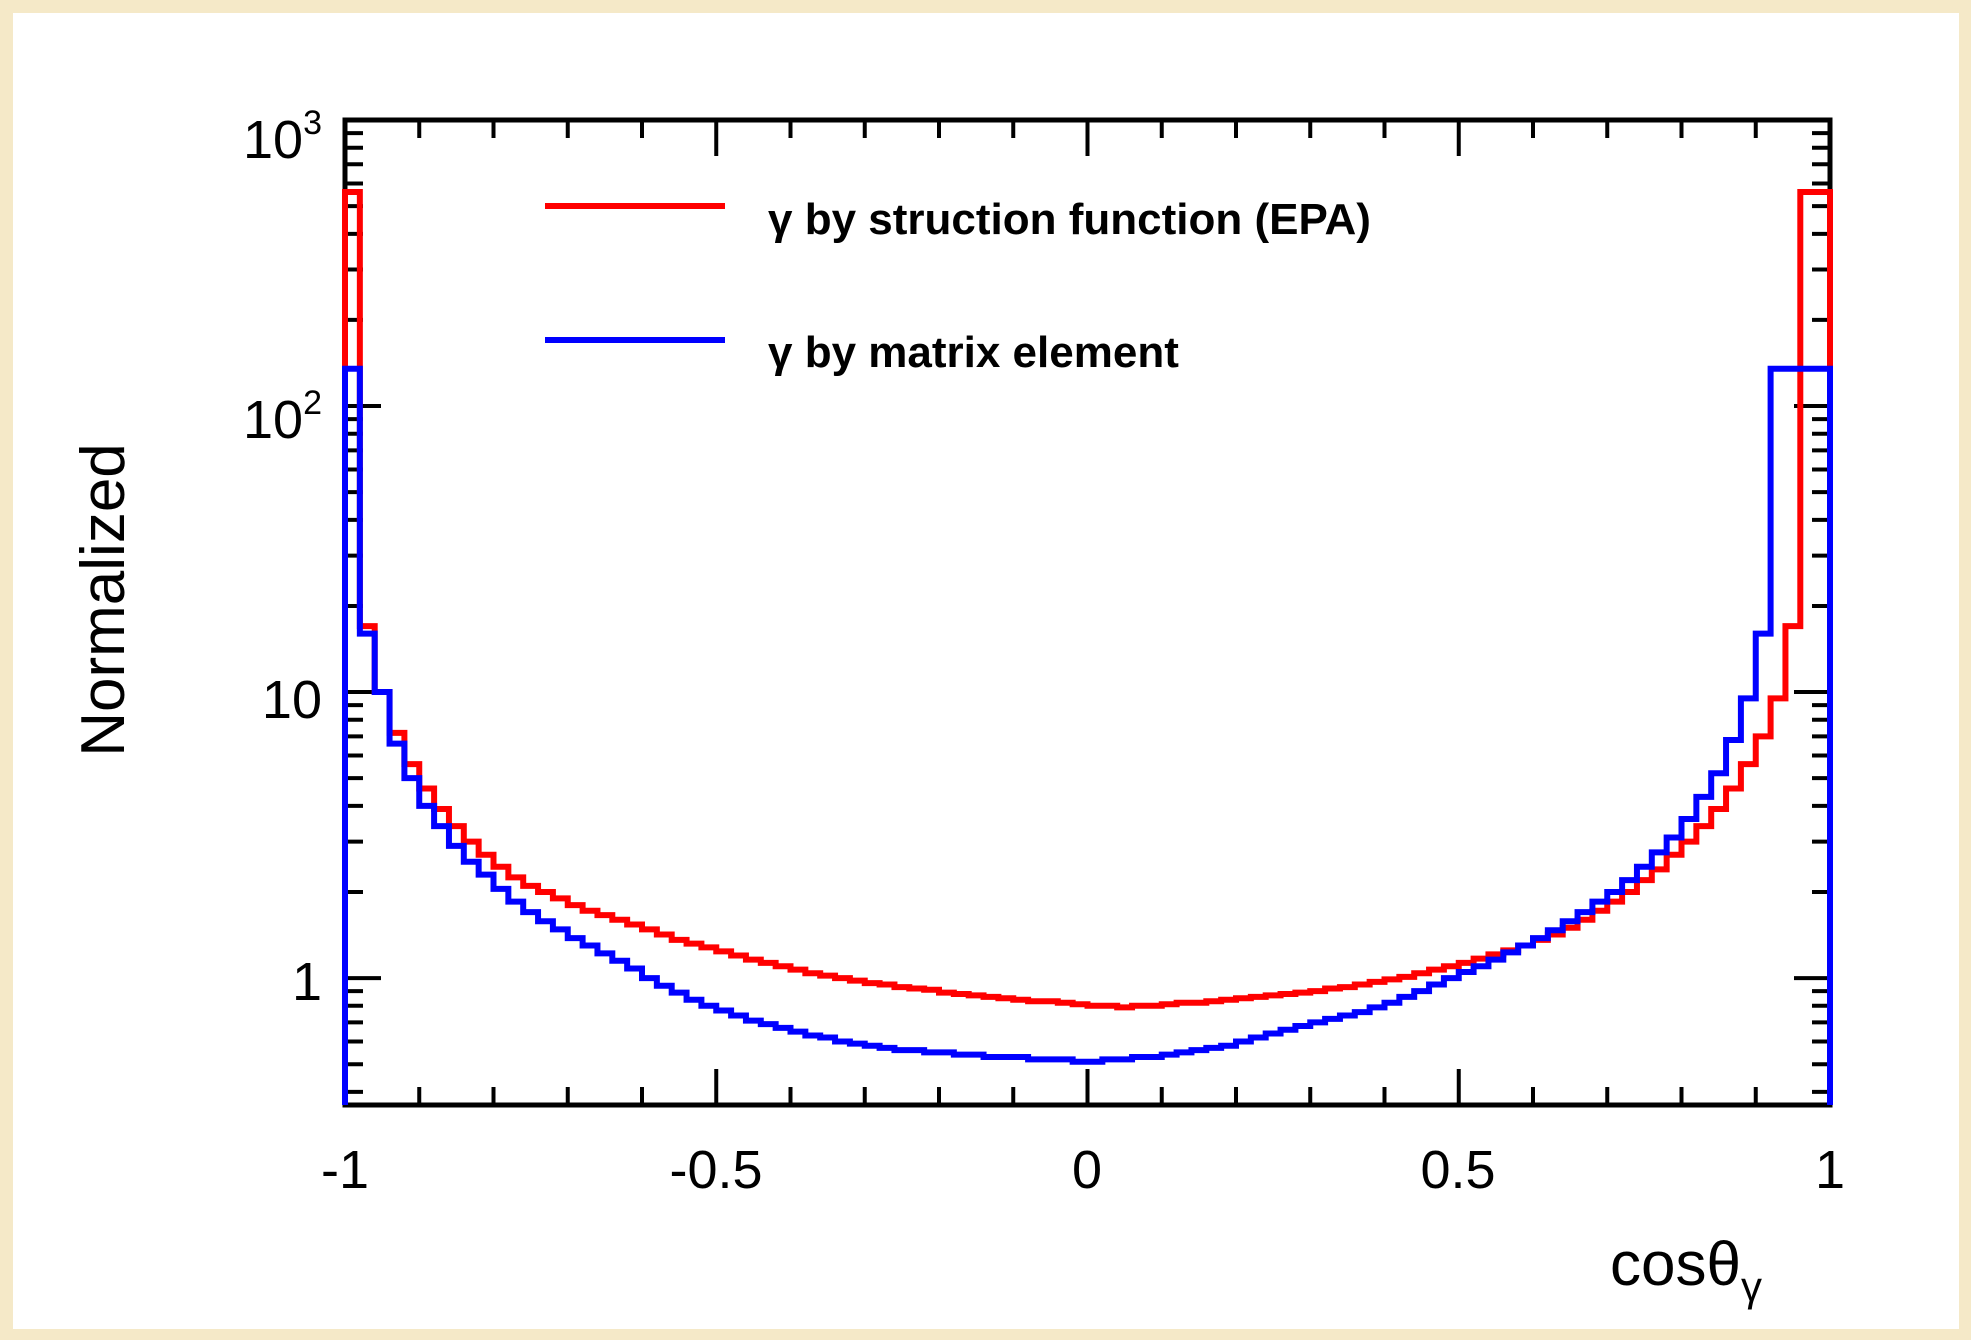 The height and width of the screenshot is (1340, 1971). Describe the element at coordinates (282, 558) in the screenshot. I see `y-tick-labels: 1 10 10² 10³` at that location.